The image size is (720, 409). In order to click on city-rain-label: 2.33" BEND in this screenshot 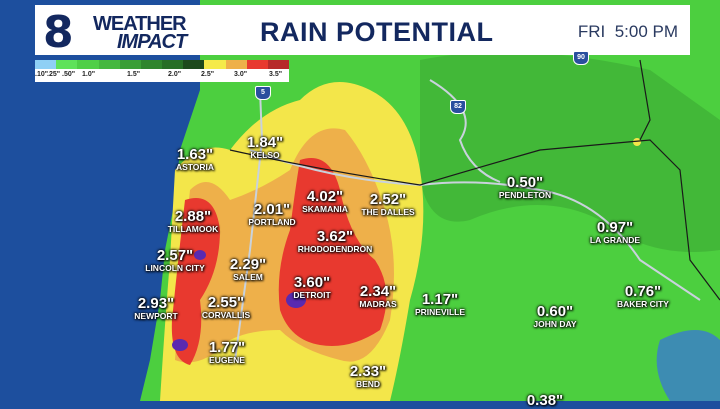, I will do `click(368, 376)`.